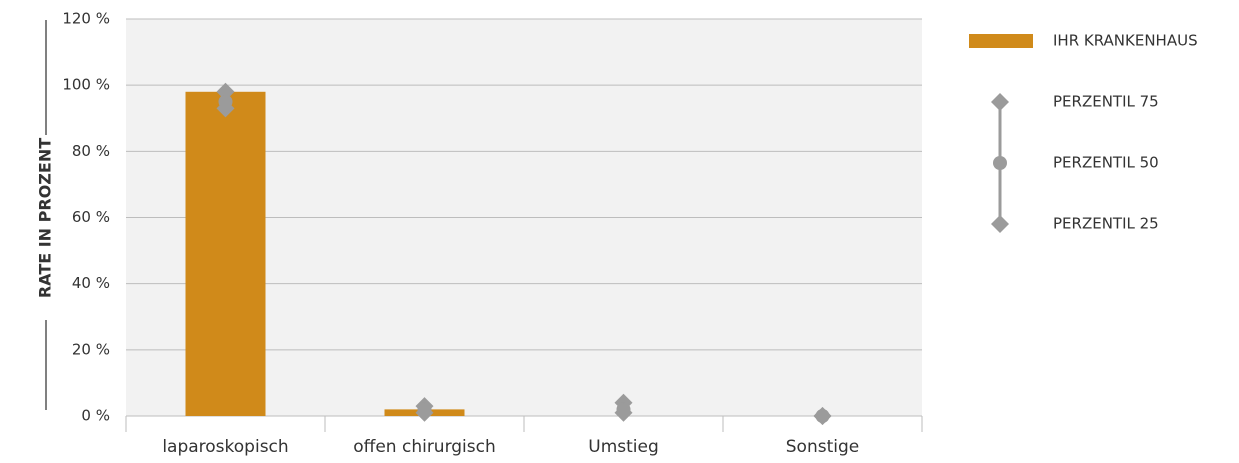 Image resolution: width=1239 pixels, height=463 pixels. I want to click on x-tick-label: laparoskopisch, so click(225, 447).